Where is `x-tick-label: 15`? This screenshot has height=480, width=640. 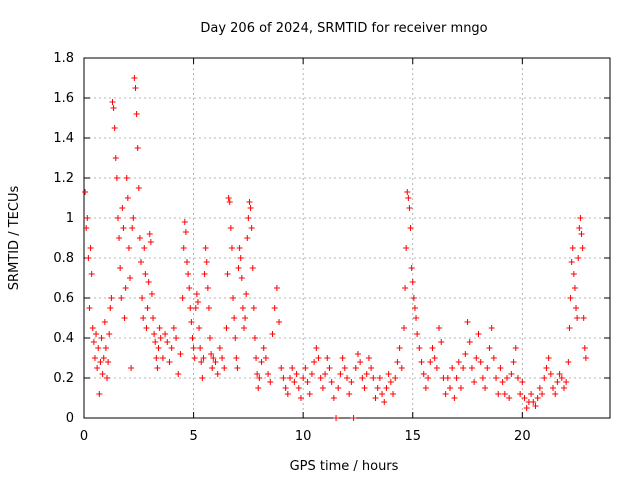 x-tick-label: 15 is located at coordinates (412, 436).